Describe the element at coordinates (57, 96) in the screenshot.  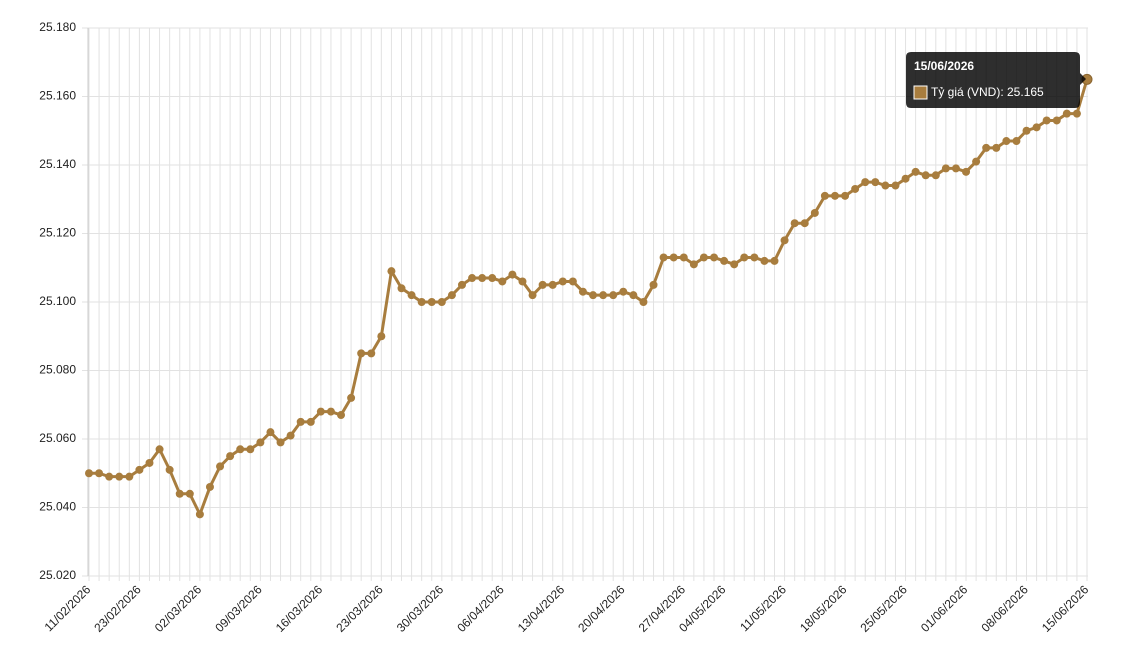
I see `y-tick-label: 25.160` at that location.